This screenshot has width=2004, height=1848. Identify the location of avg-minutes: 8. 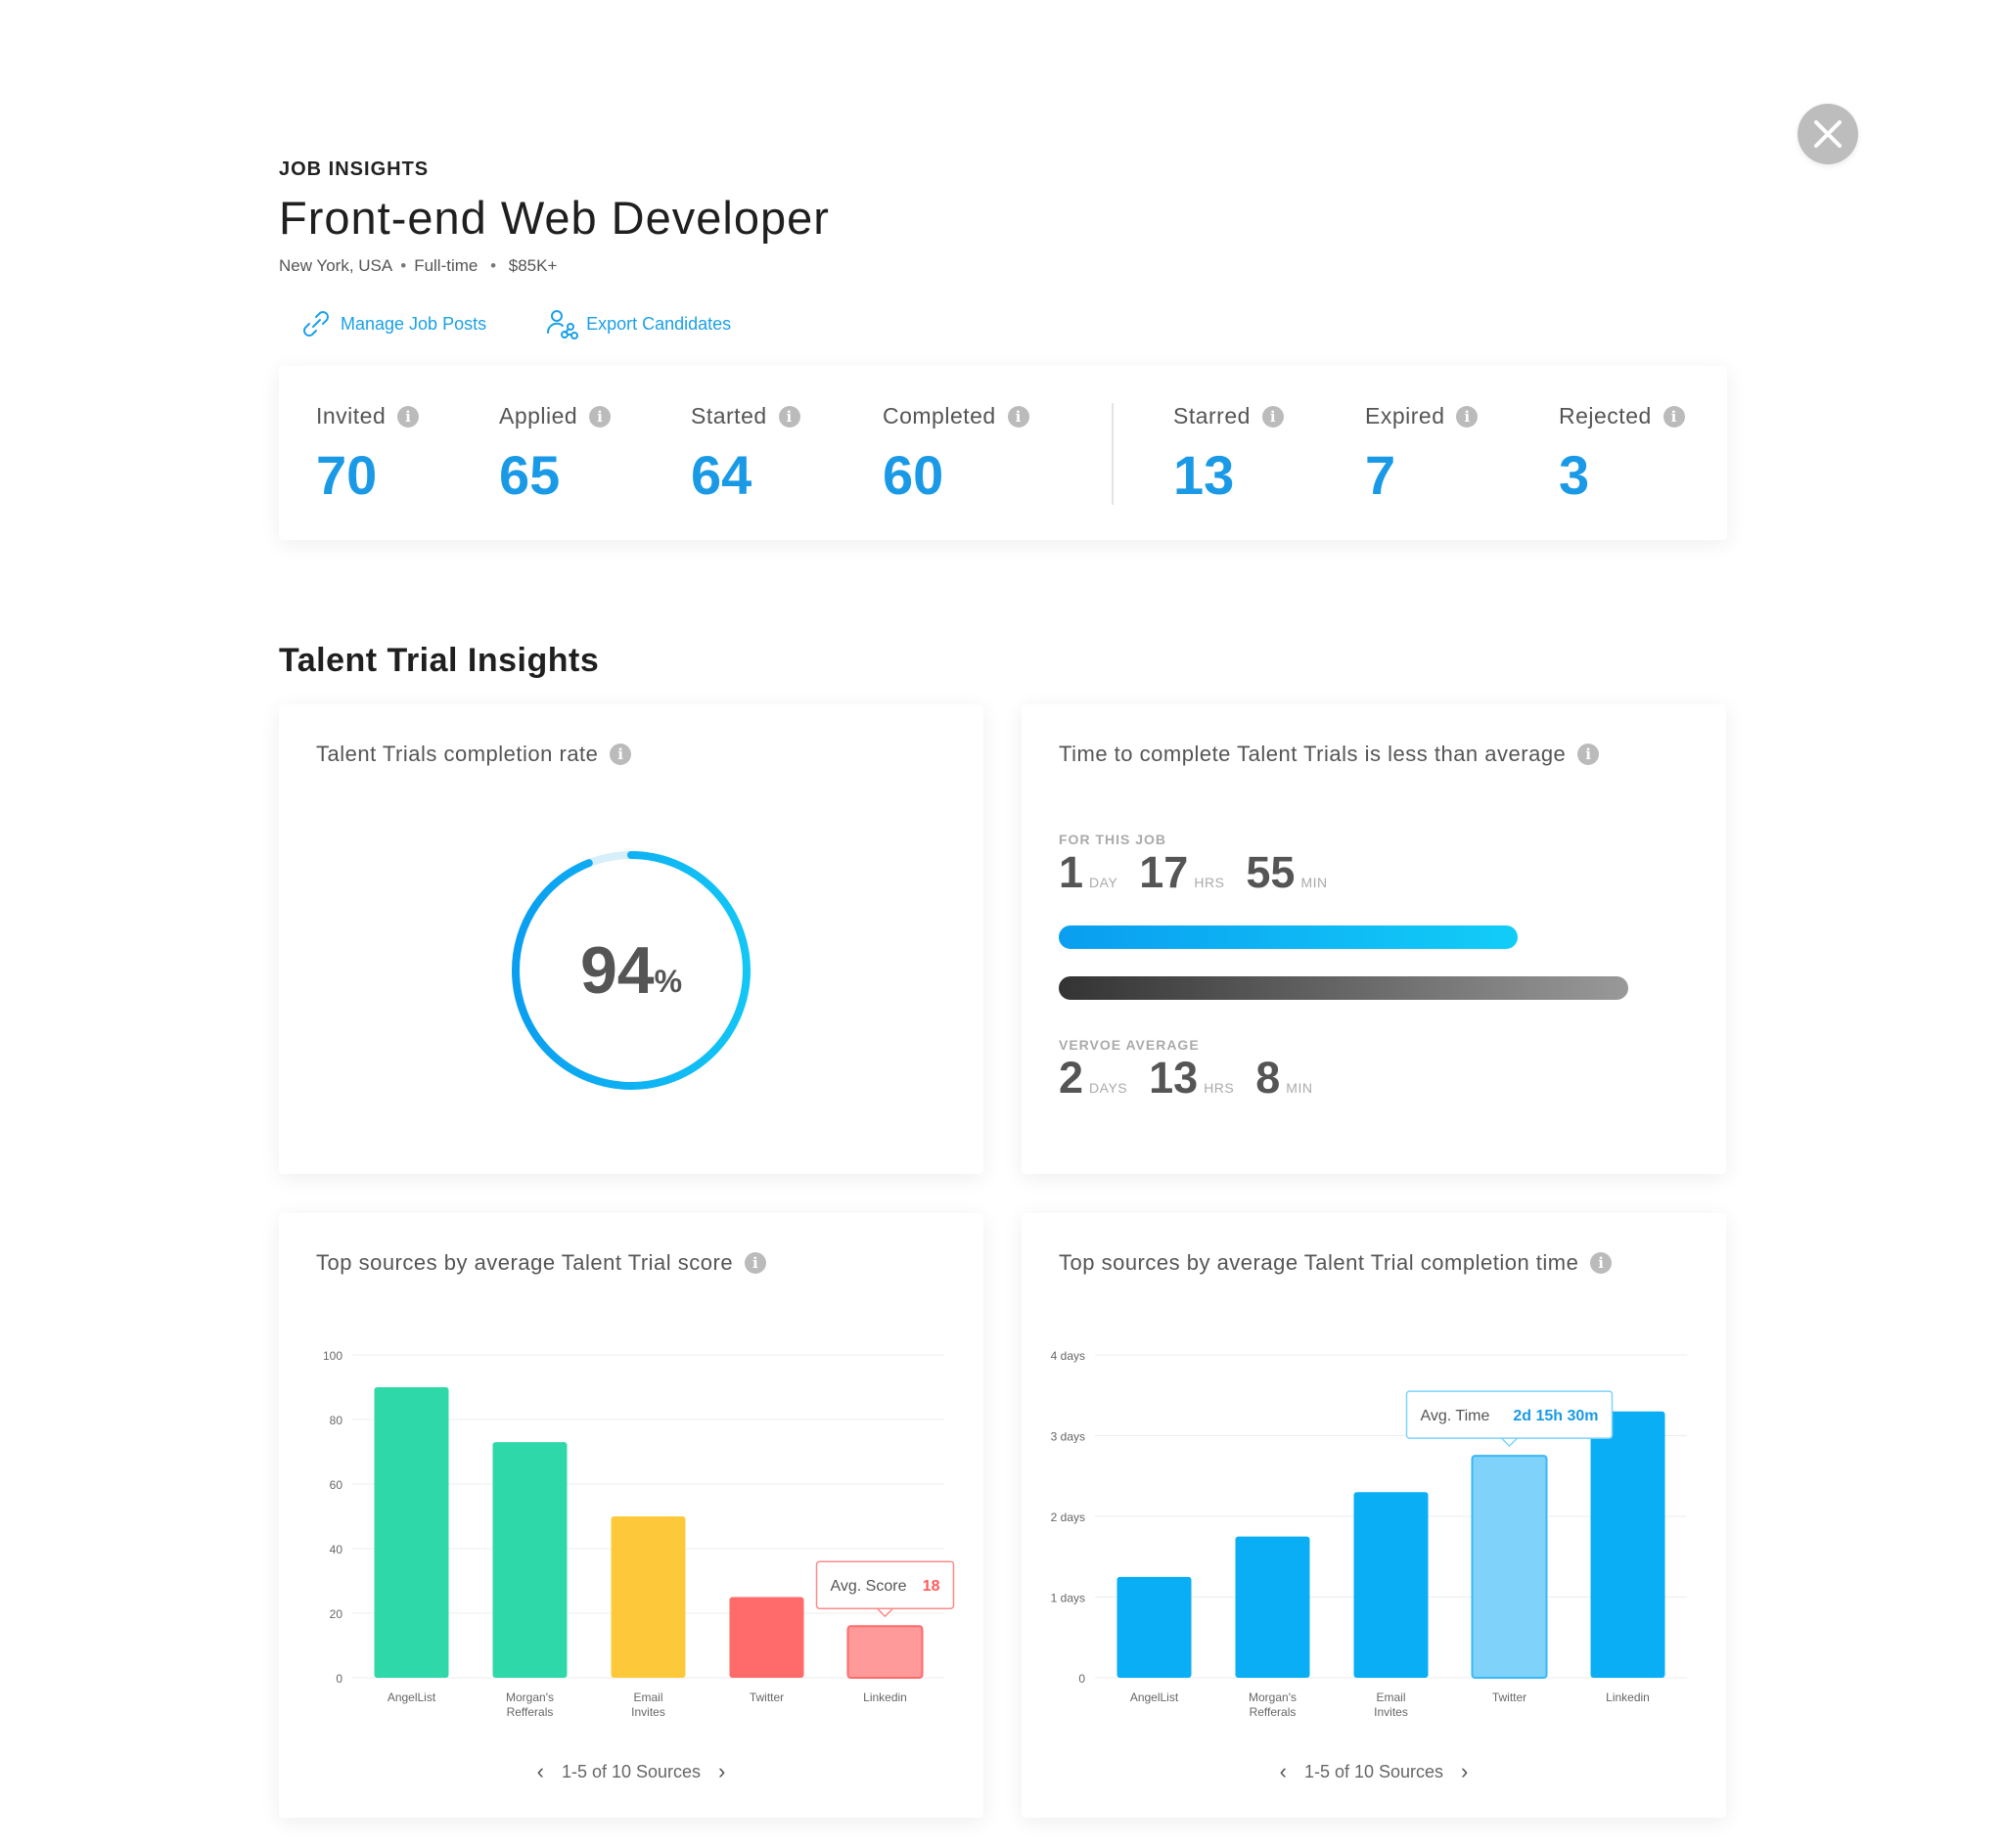
(1268, 1078).